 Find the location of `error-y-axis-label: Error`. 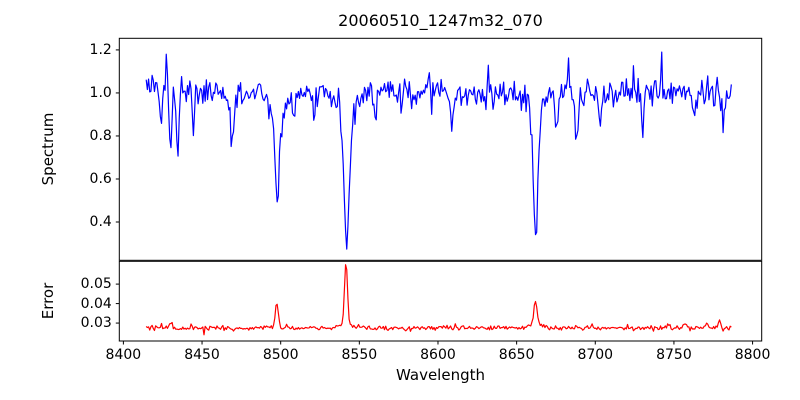

error-y-axis-label: Error is located at coordinates (48, 301).